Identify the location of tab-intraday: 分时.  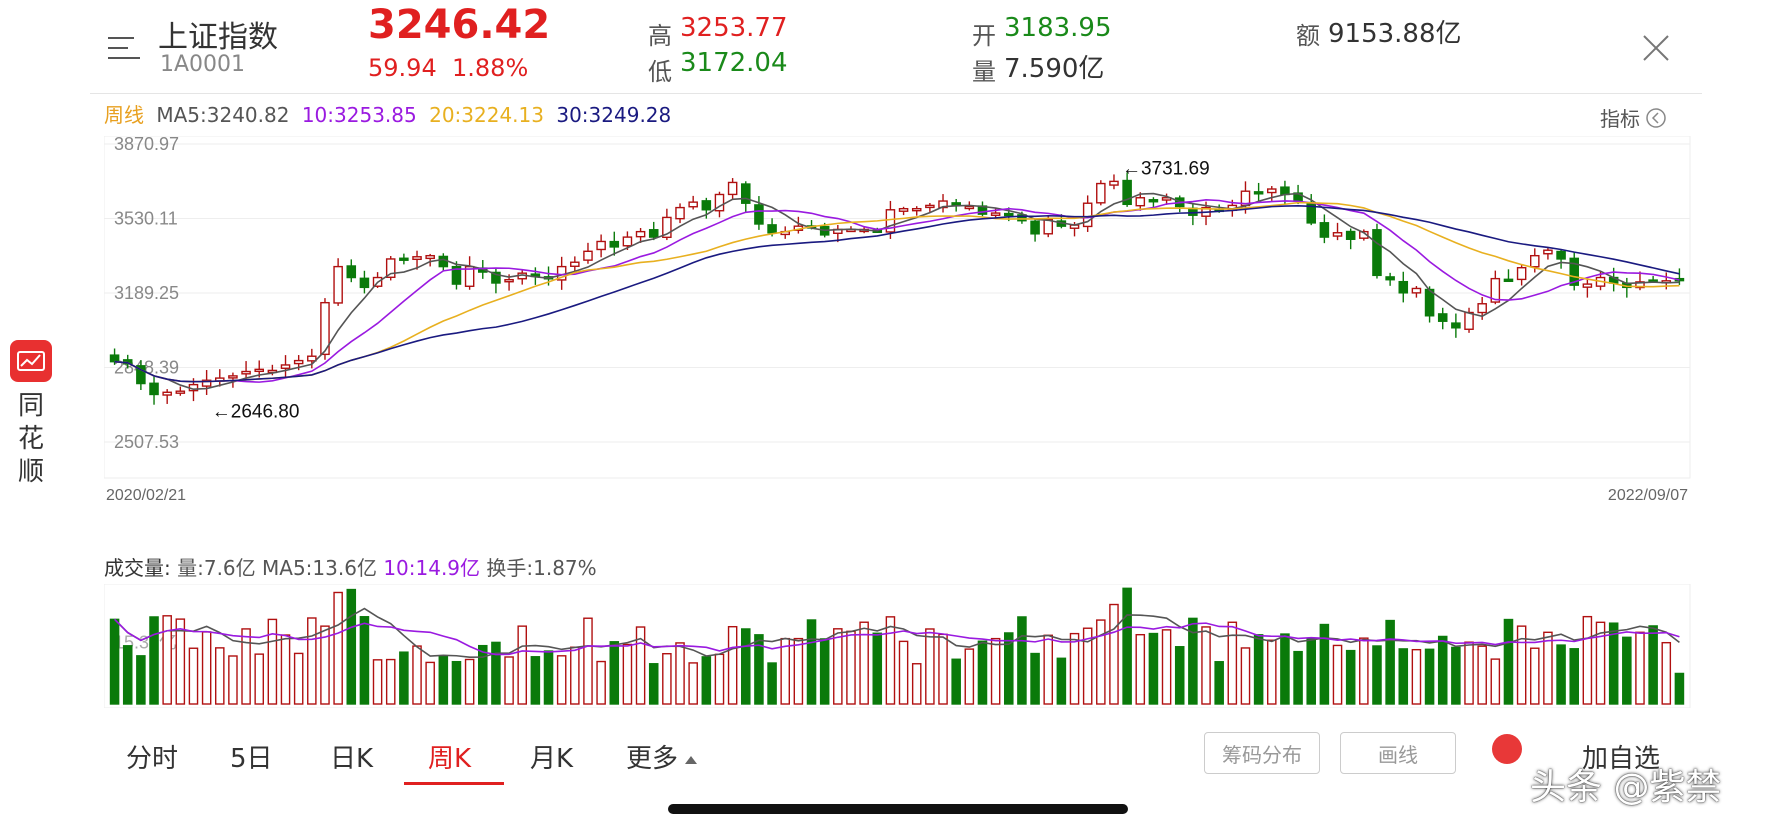
(152, 759).